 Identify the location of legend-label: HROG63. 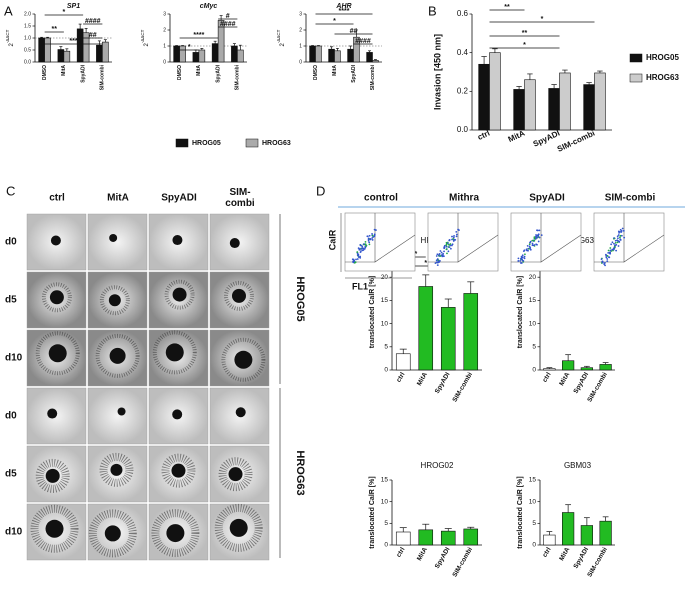
(276, 143).